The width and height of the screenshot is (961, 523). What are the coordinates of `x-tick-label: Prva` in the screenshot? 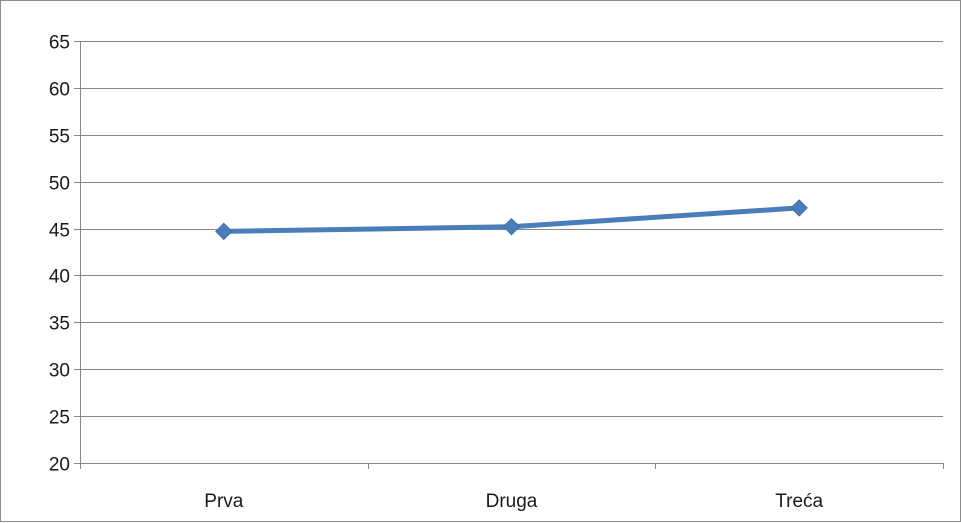 It's located at (224, 501).